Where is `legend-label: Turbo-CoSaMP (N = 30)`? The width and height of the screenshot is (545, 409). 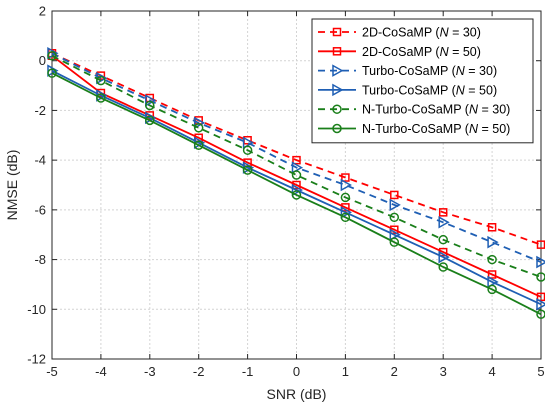 legend-label: Turbo-CoSaMP (N = 30) is located at coordinates (429, 71).